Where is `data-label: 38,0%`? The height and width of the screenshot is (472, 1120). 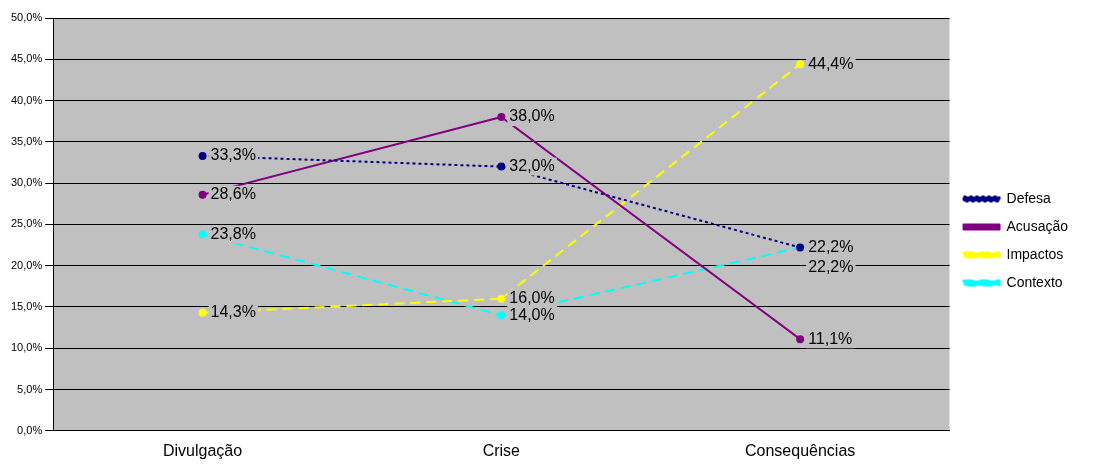
data-label: 38,0% is located at coordinates (532, 116).